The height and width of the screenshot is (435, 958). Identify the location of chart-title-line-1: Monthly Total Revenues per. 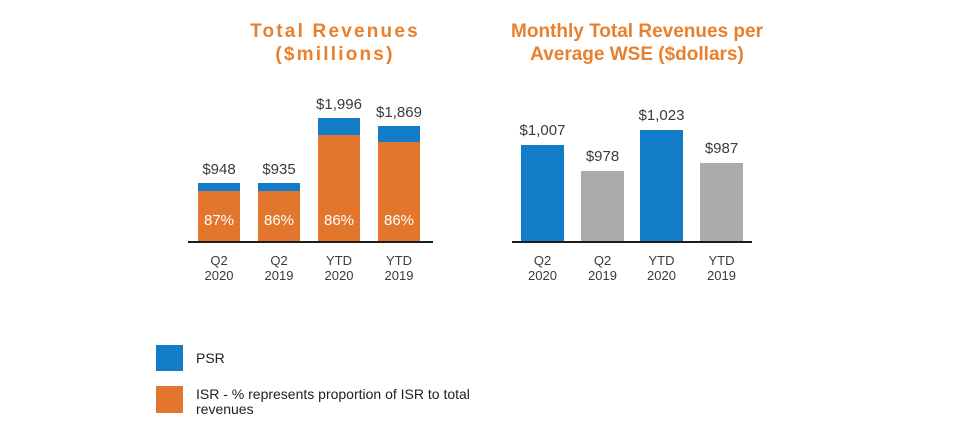
(637, 31).